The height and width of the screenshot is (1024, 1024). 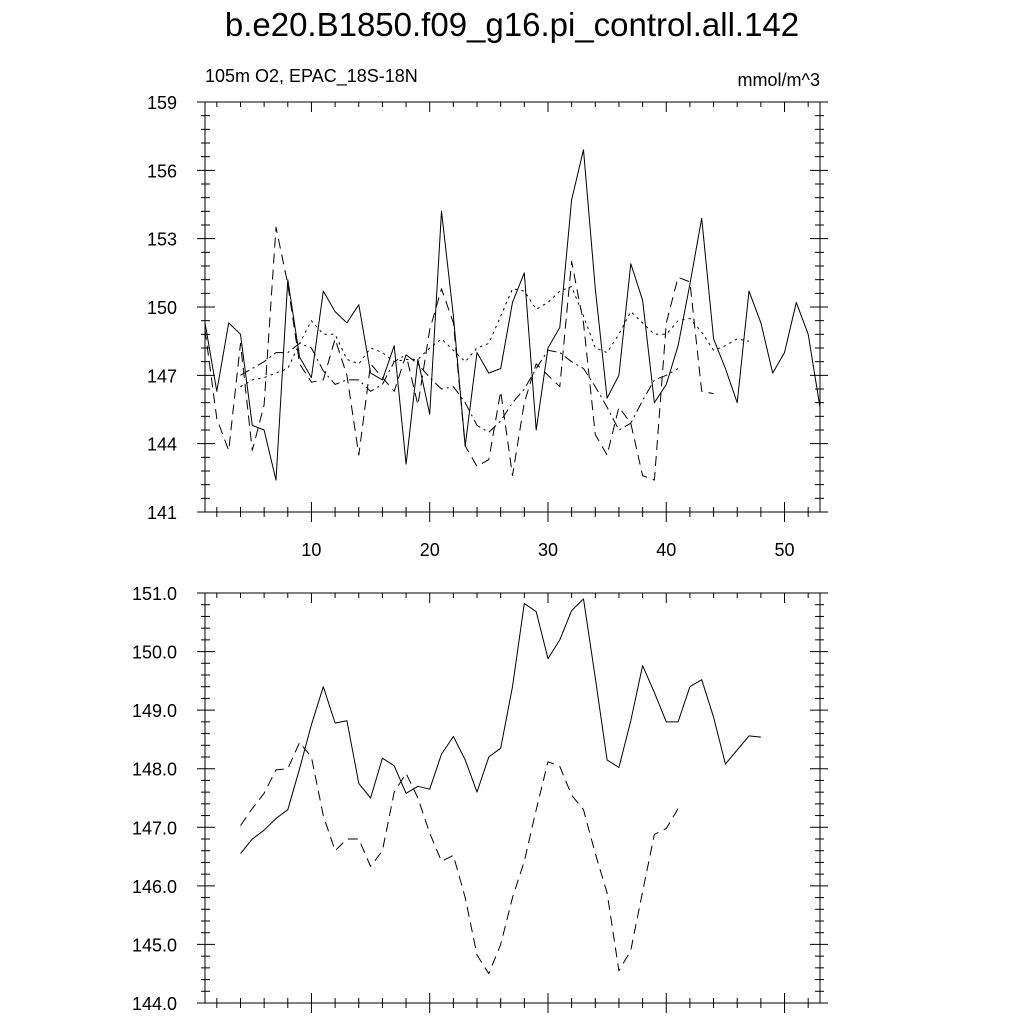 I want to click on y-tick-label: 145.0, so click(x=154, y=945).